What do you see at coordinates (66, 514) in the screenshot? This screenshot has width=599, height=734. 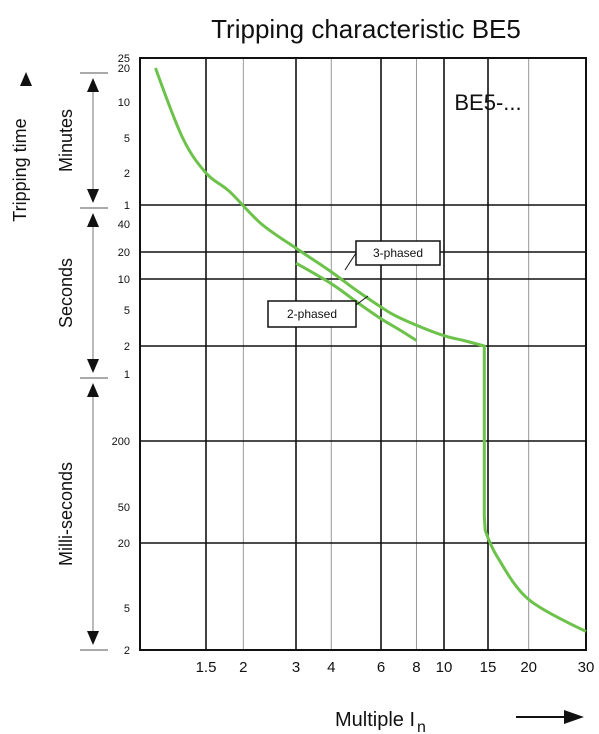 I see `y-band-label: Milli-seconds` at bounding box center [66, 514].